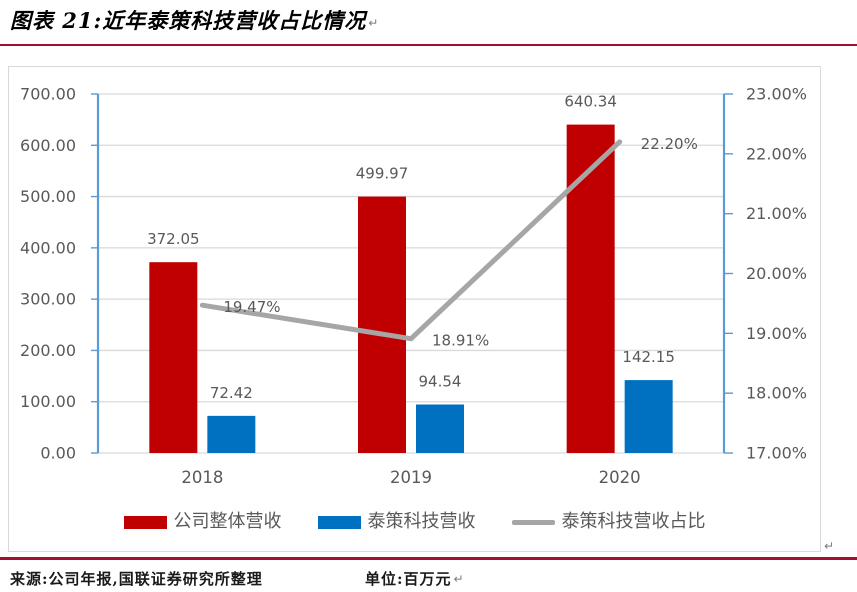 This screenshot has width=857, height=592. Describe the element at coordinates (202, 477) in the screenshot. I see `svg-text: 2018` at that location.